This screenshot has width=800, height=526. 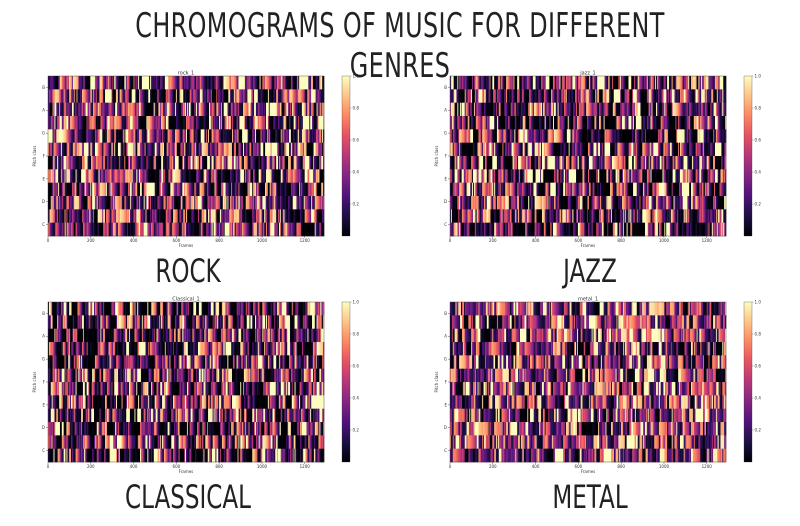 I want to click on colorbar-tick-label: 0.8, so click(x=356, y=107).